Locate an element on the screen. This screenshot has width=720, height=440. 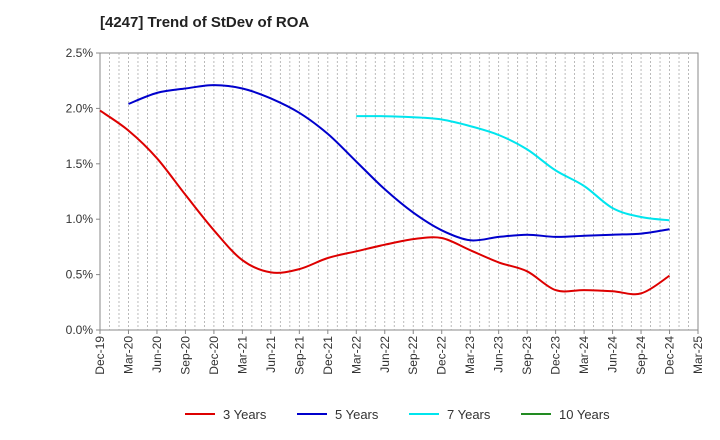
x-tick-label: Mar-23 is located at coordinates (470, 355).